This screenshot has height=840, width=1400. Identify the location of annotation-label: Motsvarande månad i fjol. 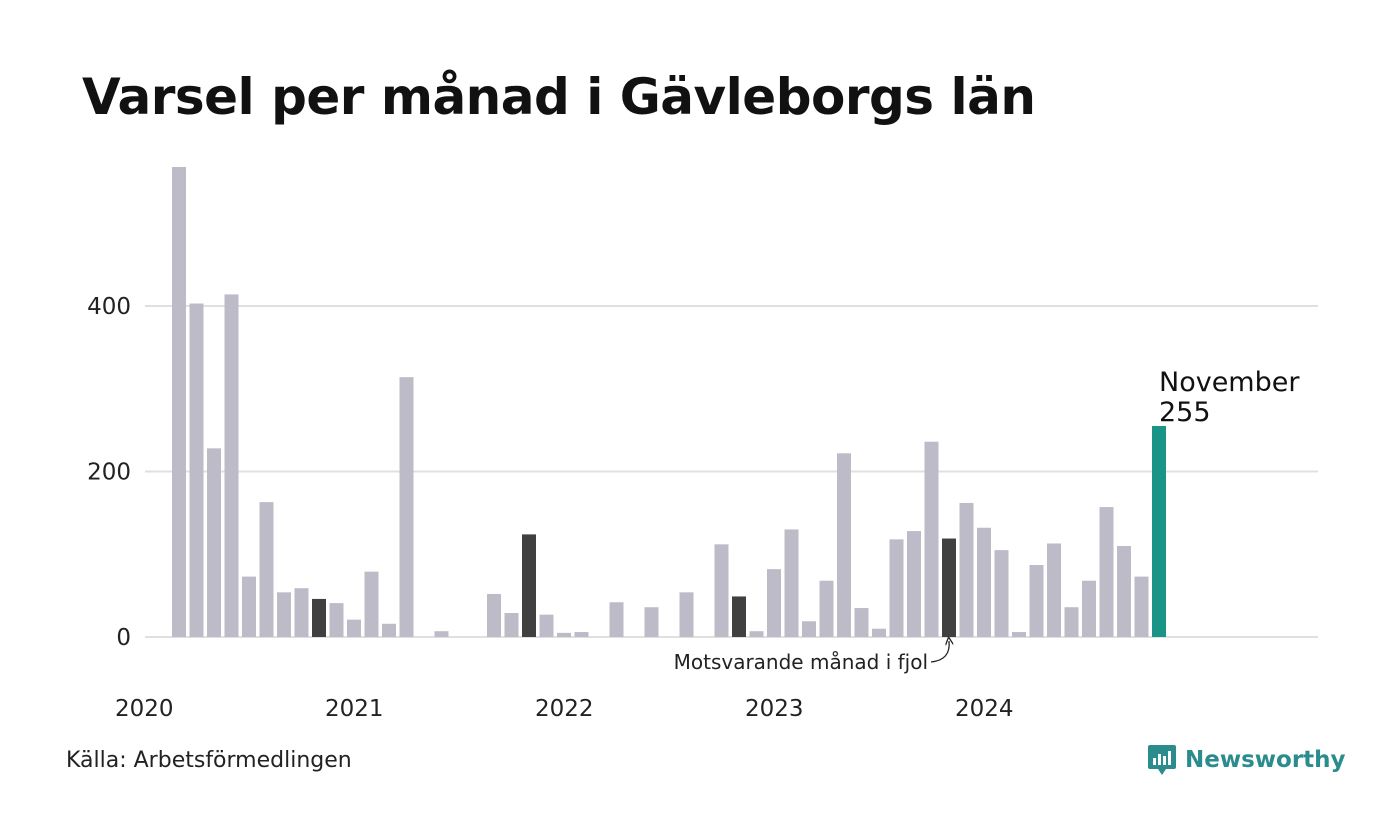
(801, 662).